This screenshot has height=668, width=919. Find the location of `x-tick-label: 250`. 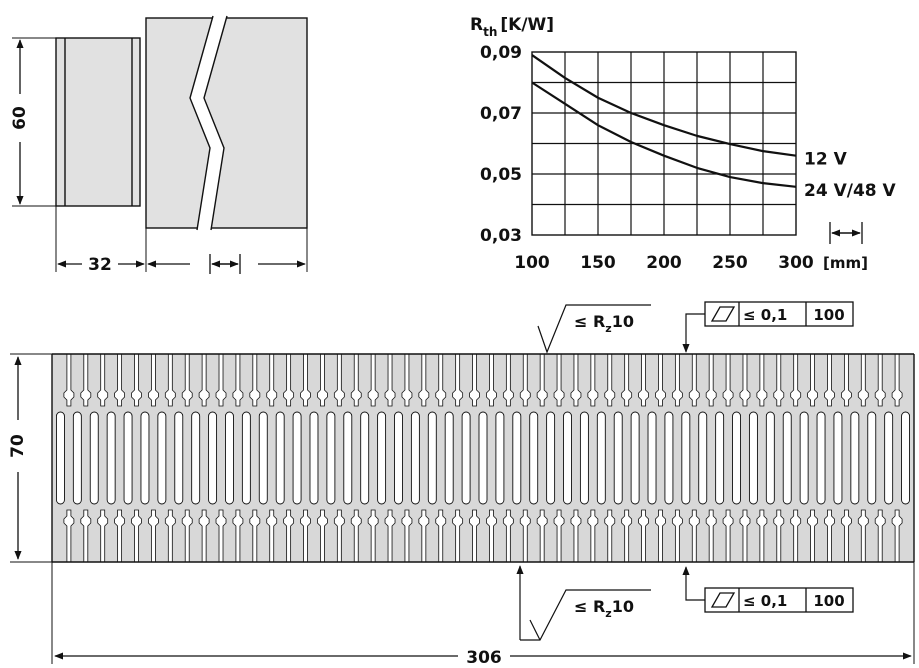

x-tick-label: 250 is located at coordinates (730, 263).